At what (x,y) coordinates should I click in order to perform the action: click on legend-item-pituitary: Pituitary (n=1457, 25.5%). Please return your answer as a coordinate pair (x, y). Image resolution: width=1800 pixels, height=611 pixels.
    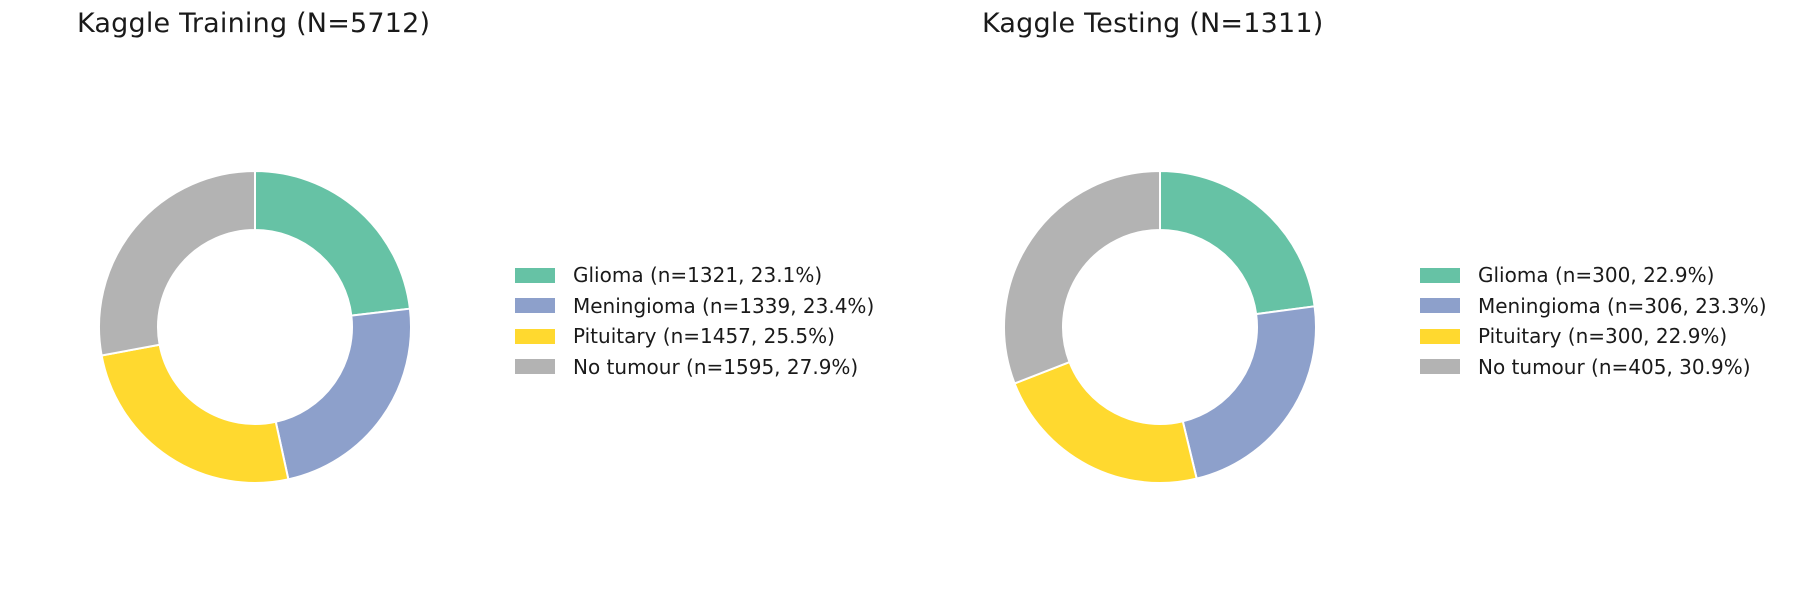
    Looking at the image, I should click on (694, 336).